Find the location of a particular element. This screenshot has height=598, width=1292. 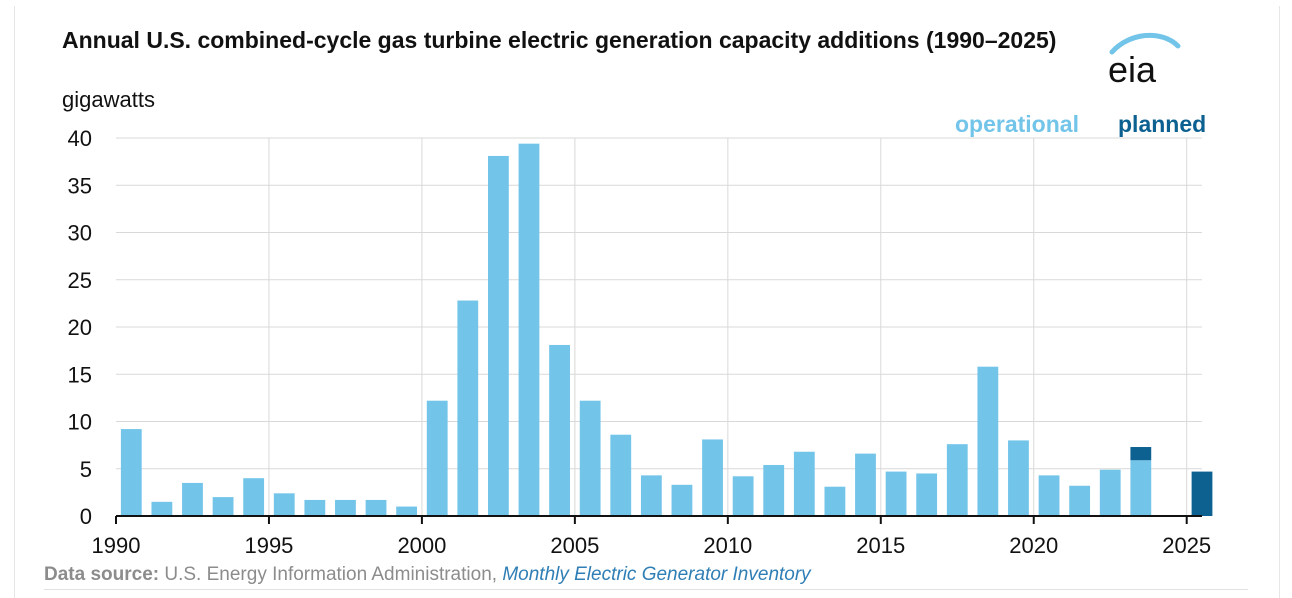

y-axis-unit-label: gigawatts is located at coordinates (108, 99).